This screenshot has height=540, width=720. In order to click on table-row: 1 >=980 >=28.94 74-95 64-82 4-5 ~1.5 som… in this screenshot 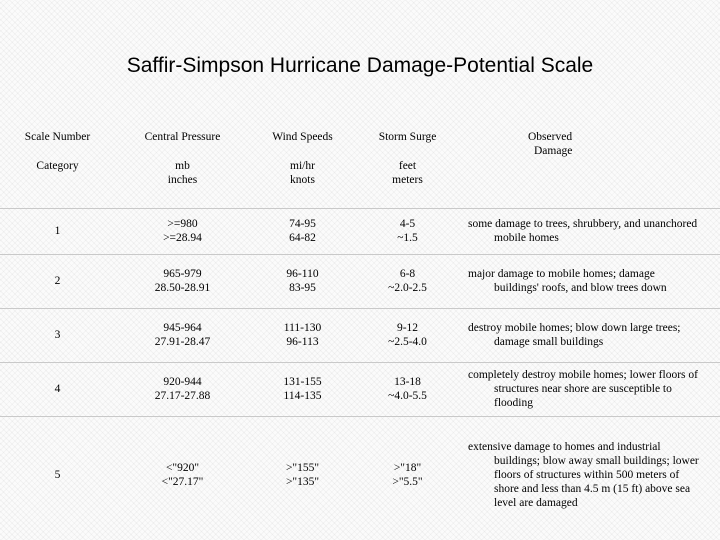, I will do `click(360, 230)`.